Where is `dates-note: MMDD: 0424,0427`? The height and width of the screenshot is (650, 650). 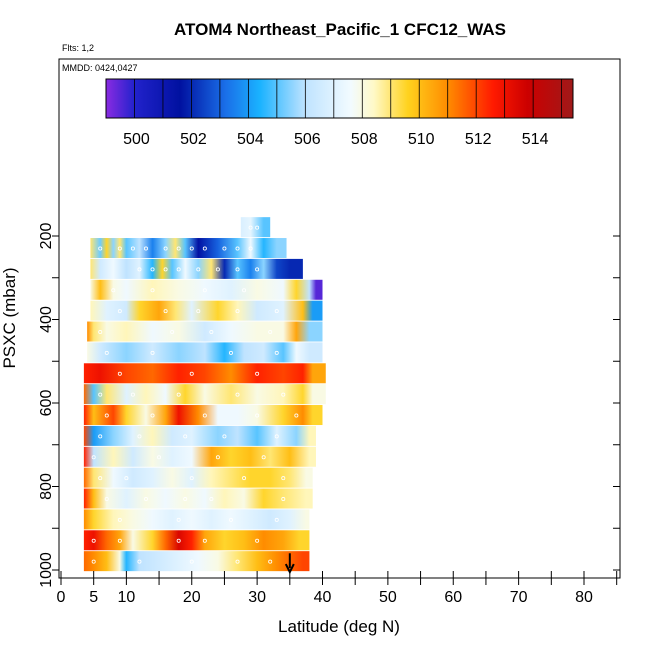 dates-note: MMDD: 0424,0427 is located at coordinates (100, 68).